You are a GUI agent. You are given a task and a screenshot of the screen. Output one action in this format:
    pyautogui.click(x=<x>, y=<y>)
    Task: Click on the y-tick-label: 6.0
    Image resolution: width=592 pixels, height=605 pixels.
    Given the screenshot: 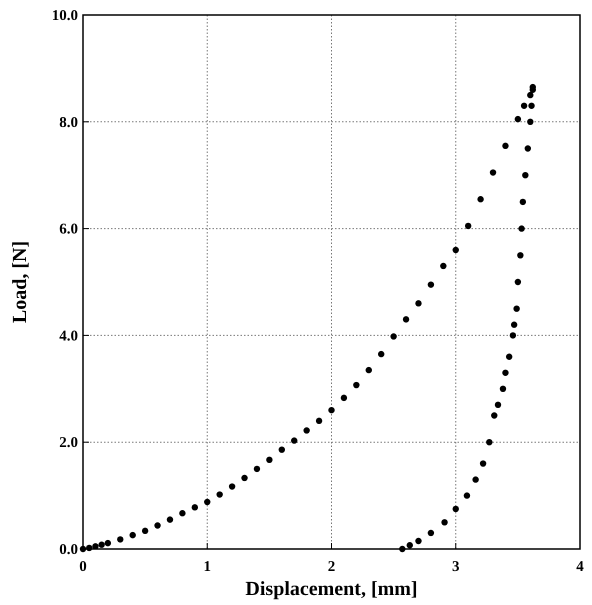 What is the action you would take?
    pyautogui.click(x=68, y=230)
    